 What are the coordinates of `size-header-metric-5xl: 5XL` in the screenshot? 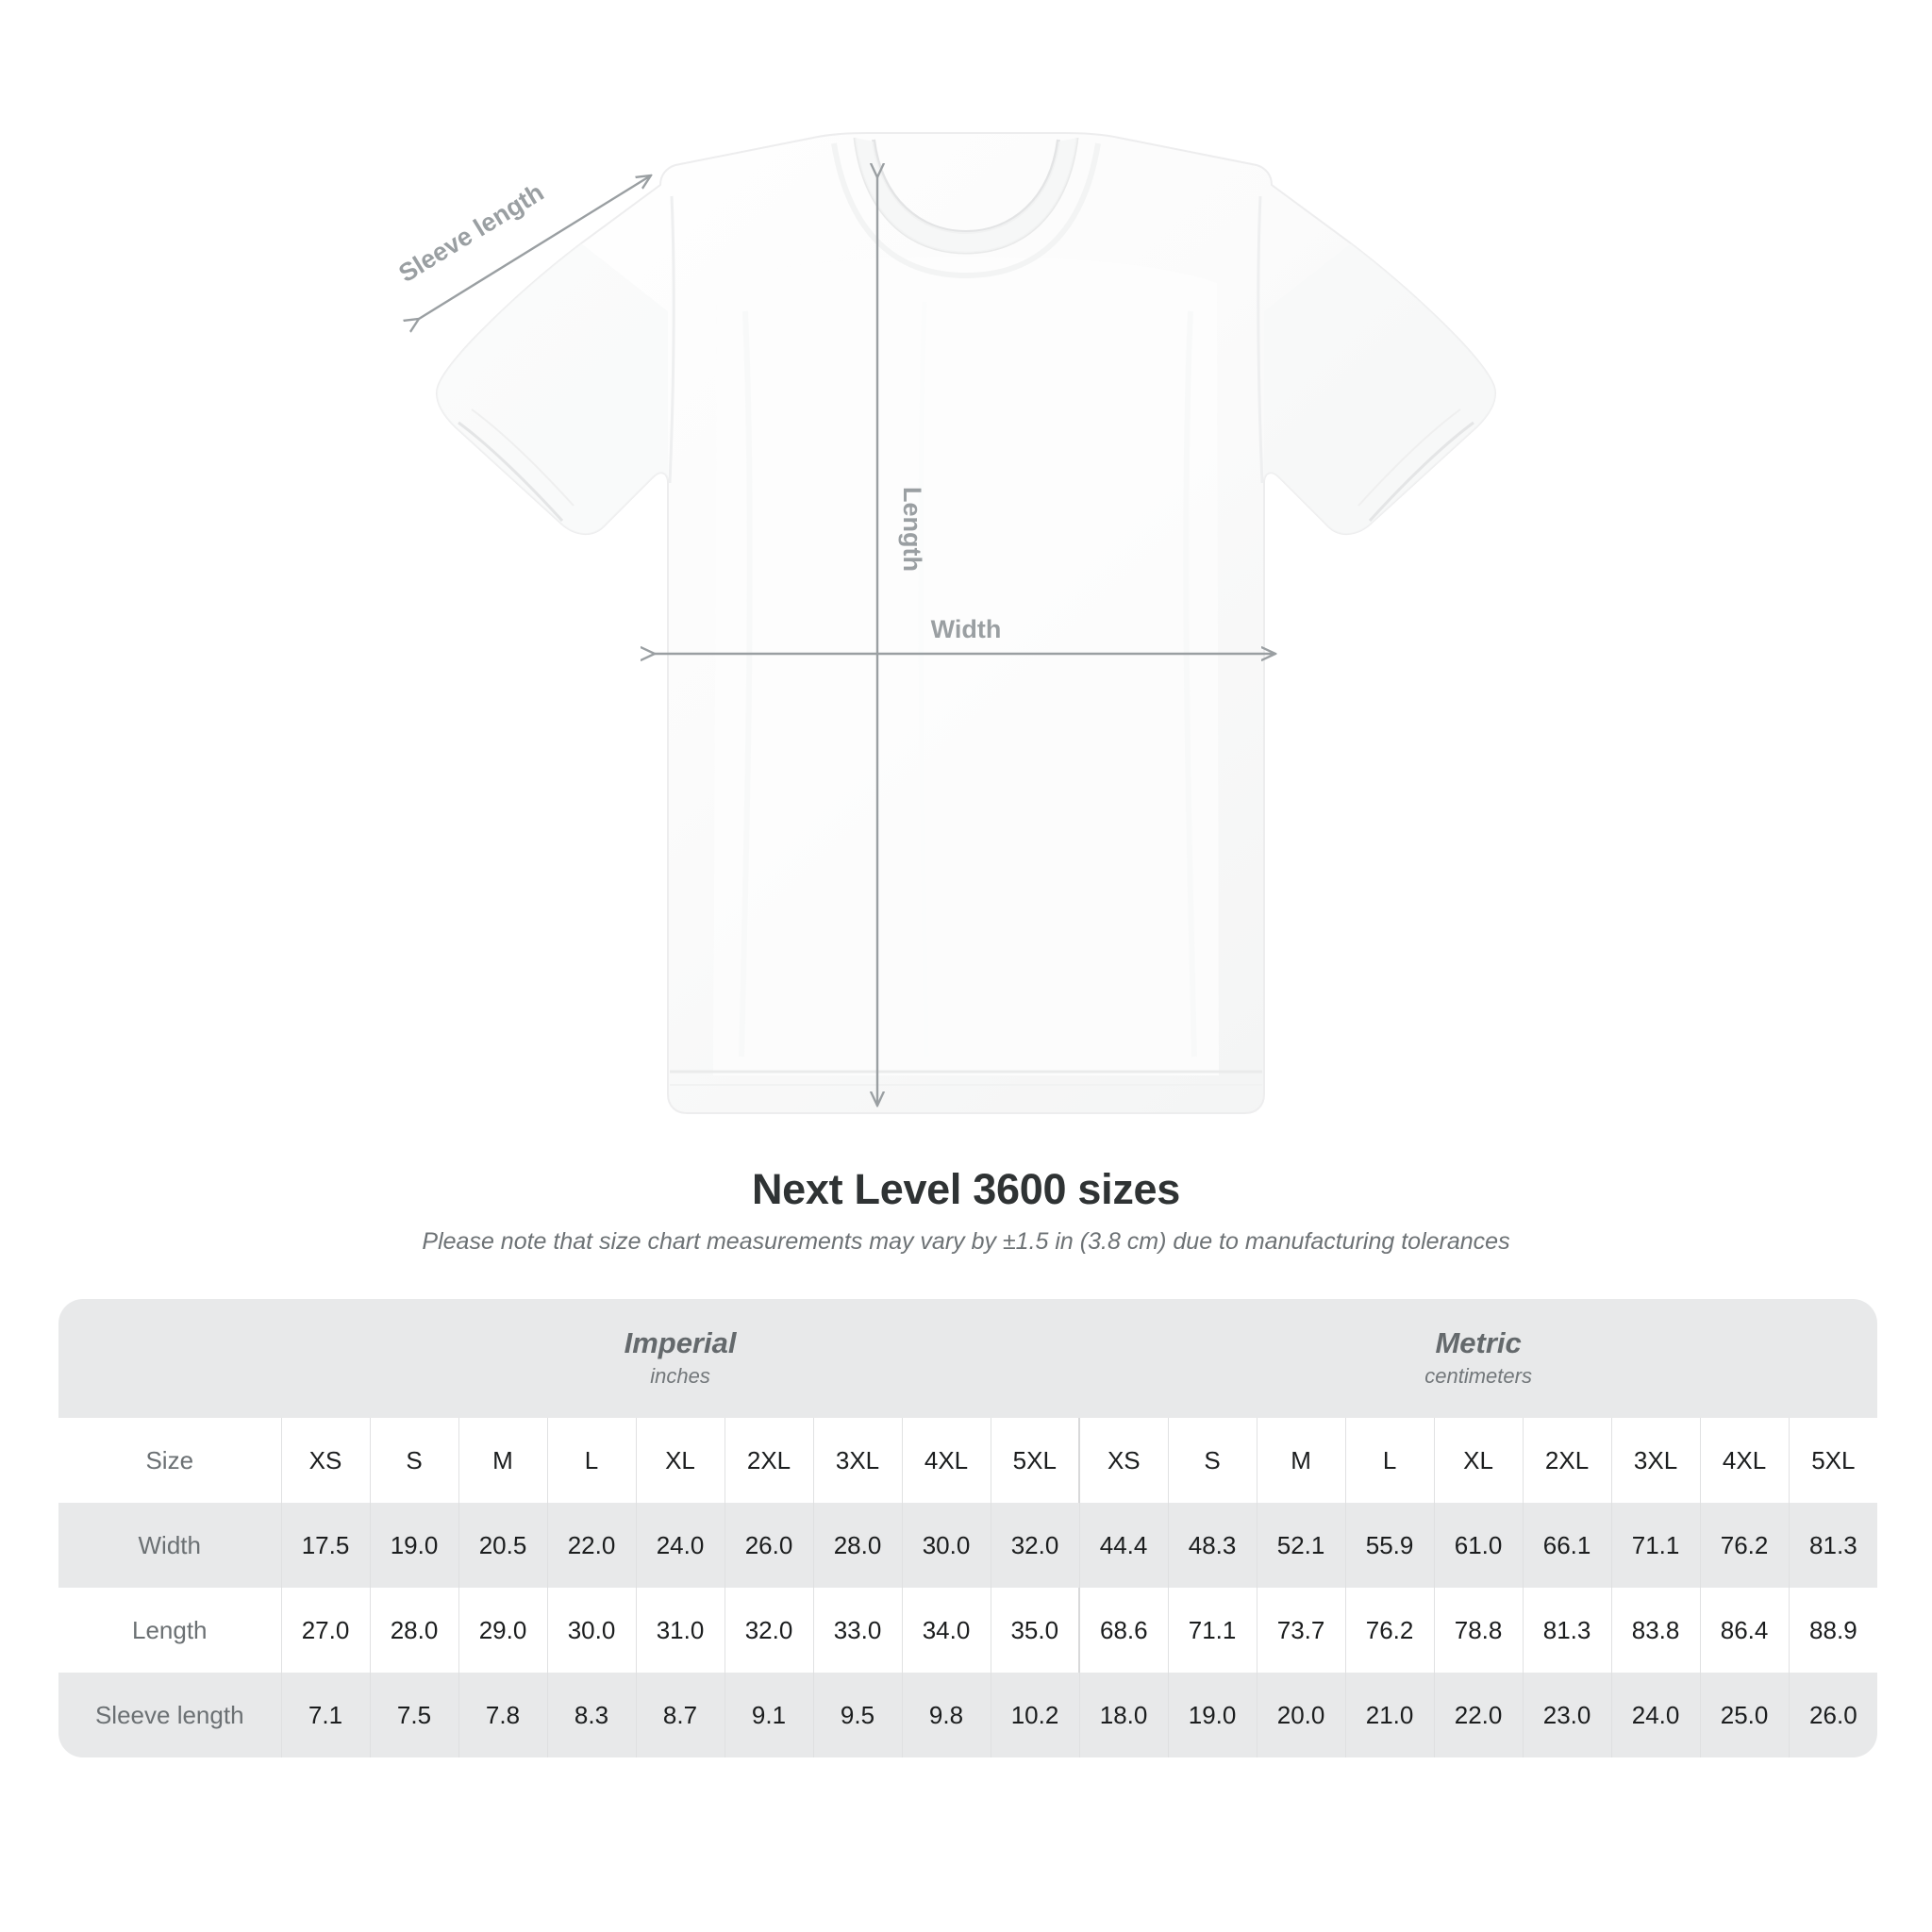 It's located at (1833, 1461).